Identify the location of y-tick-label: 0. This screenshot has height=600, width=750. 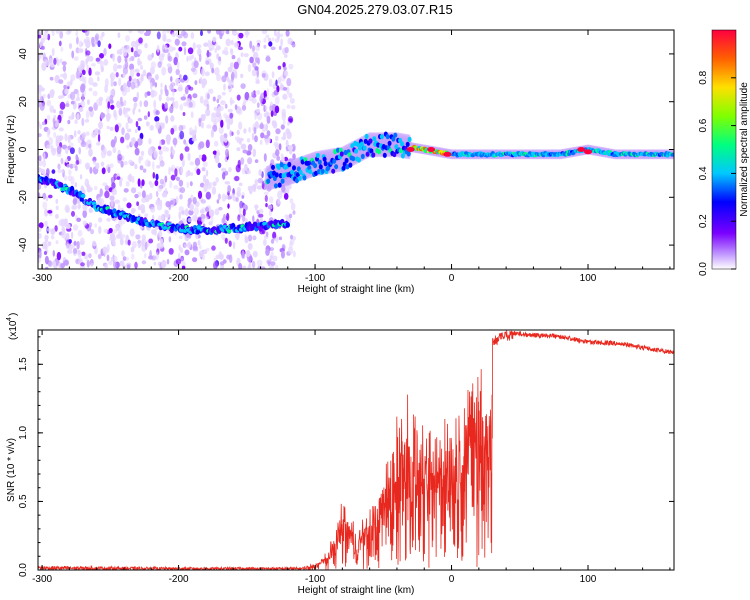
(23, 149).